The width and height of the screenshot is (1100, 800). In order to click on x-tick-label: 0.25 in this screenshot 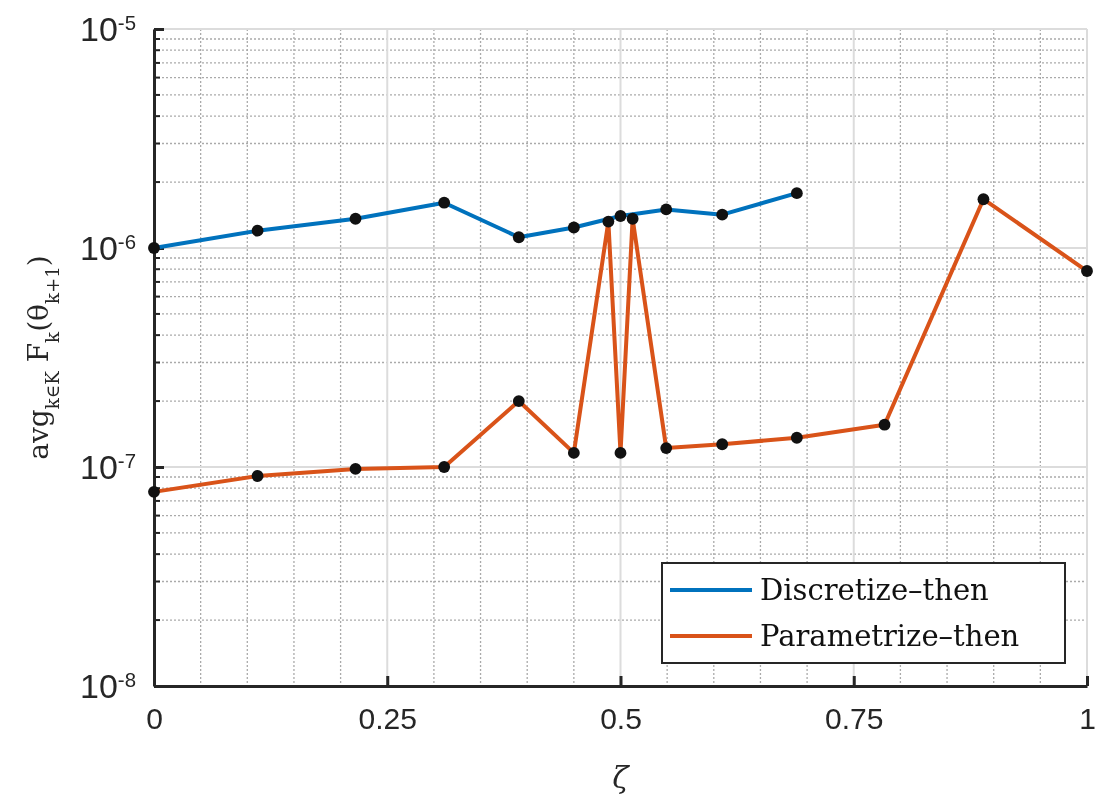, I will do `click(387, 719)`.